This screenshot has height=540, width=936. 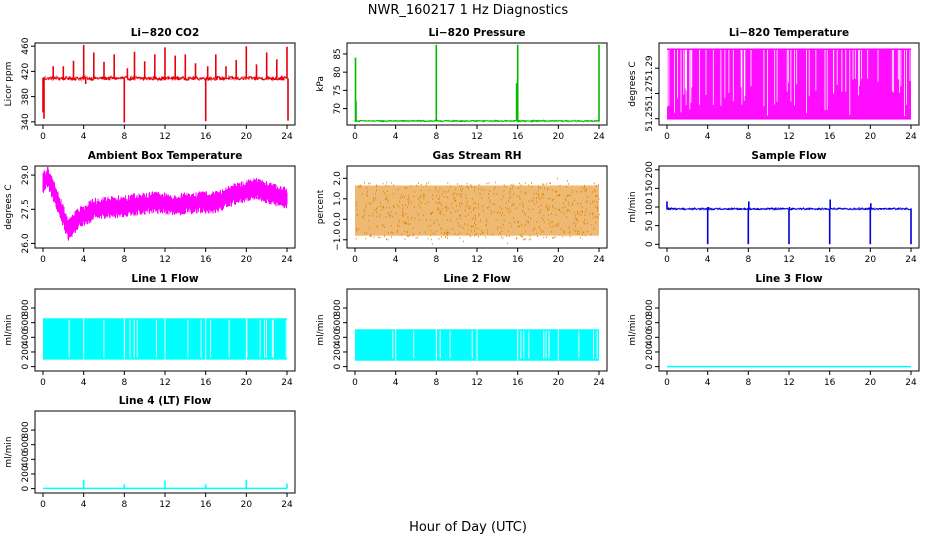 I want to click on figure-title: NWR_160217 1 Hz Diagnostics, so click(x=468, y=10).